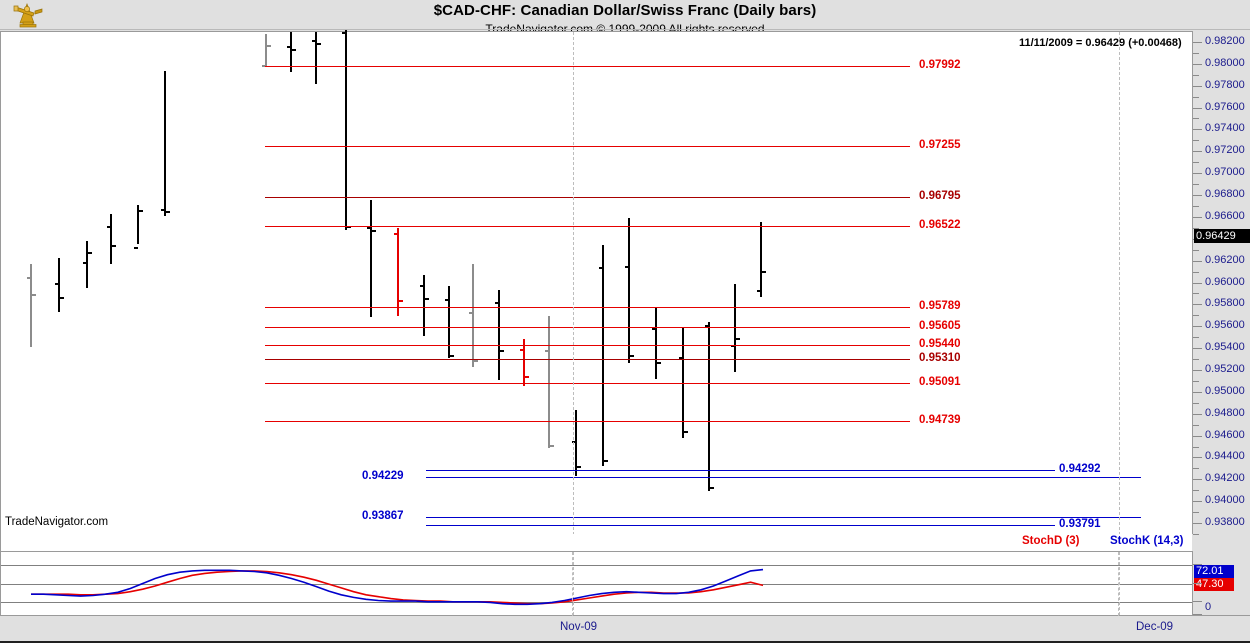 The width and height of the screenshot is (1250, 643). I want to click on date-axis: Nov-09 Dec-09, so click(625, 596).